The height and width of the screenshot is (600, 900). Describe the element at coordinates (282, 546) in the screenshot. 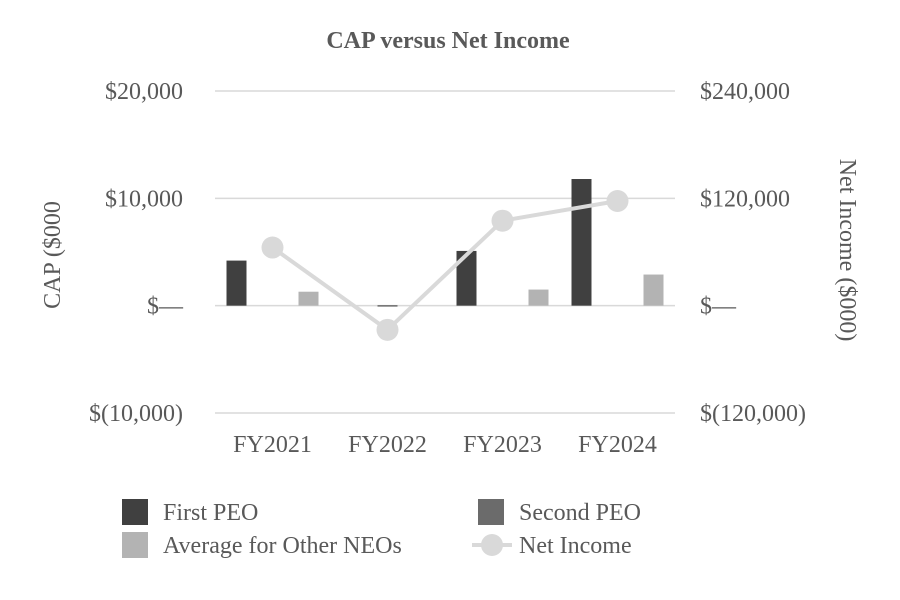

I see `legend-label: Average for Other NEOs` at that location.